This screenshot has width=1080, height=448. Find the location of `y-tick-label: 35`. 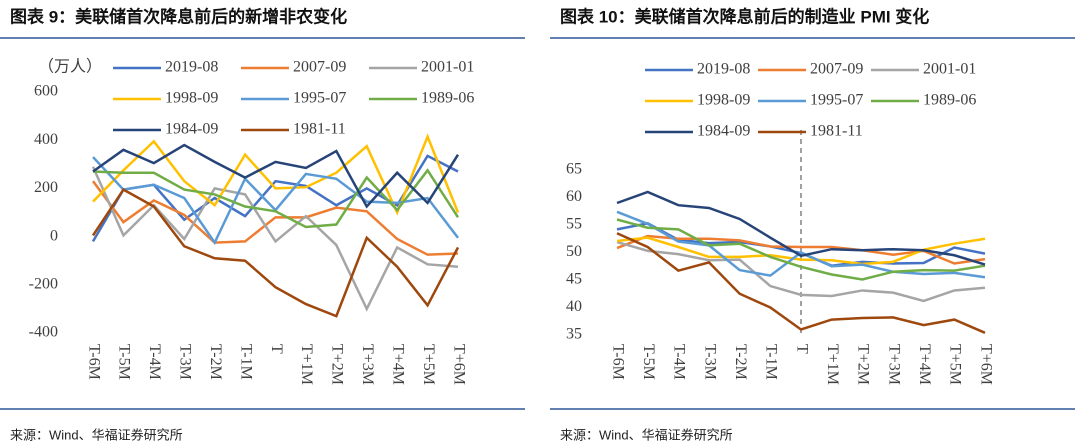

y-tick-label: 35 is located at coordinates (574, 334).